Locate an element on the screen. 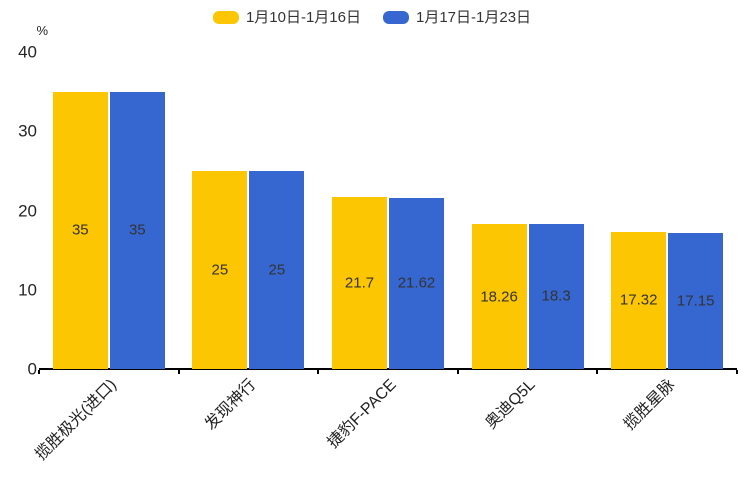 This screenshot has width=744, height=496. bar-series1-4: 17.32 is located at coordinates (639, 300).